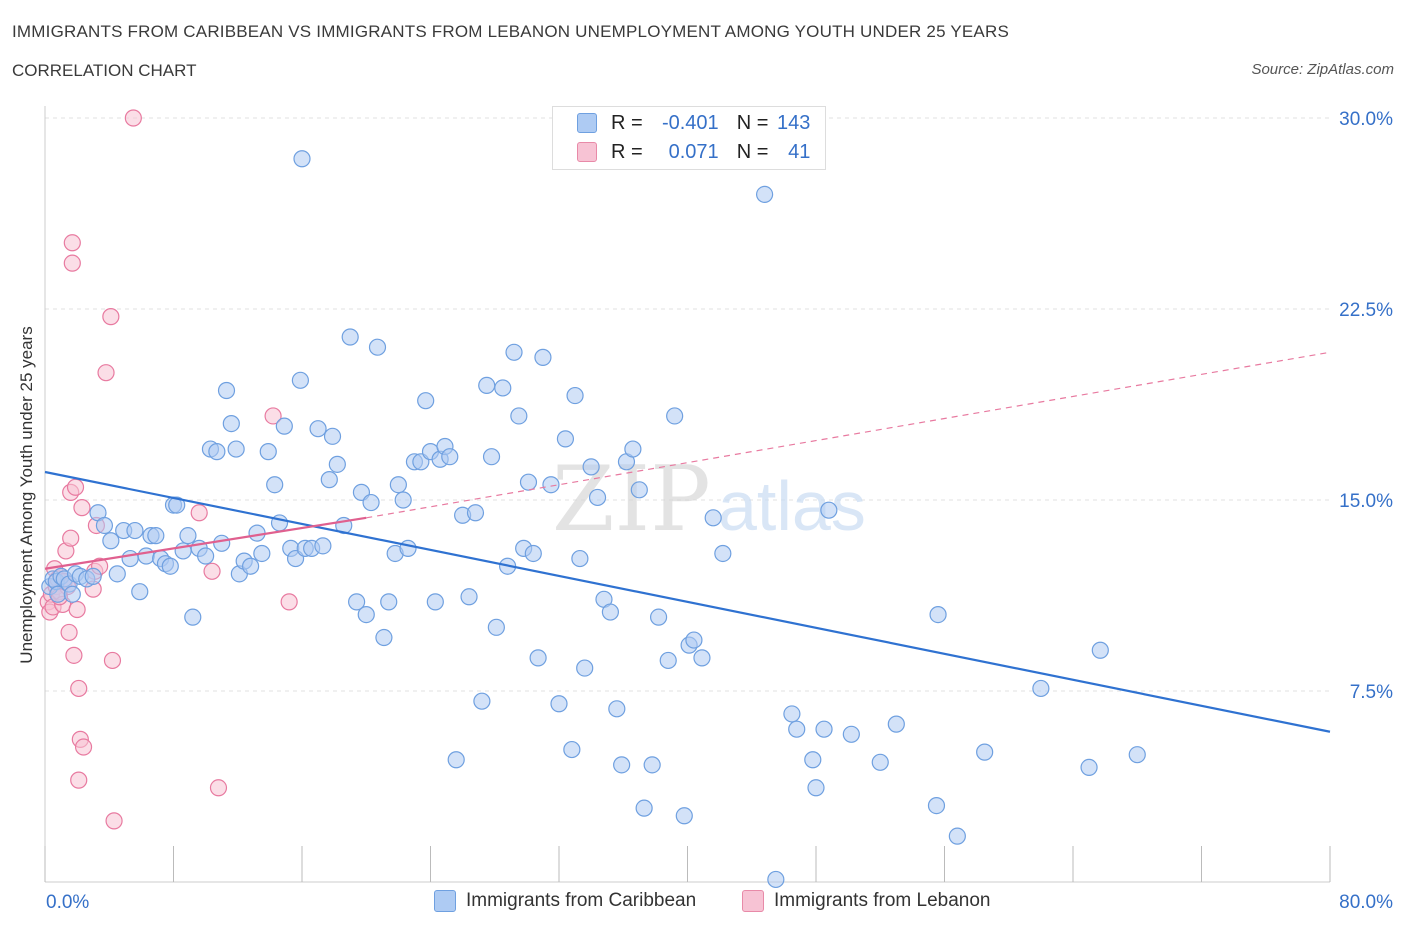 This screenshot has height=930, width=1406. Describe the element at coordinates (794, 122) in the screenshot. I see `legend-n-value: 143` at that location.